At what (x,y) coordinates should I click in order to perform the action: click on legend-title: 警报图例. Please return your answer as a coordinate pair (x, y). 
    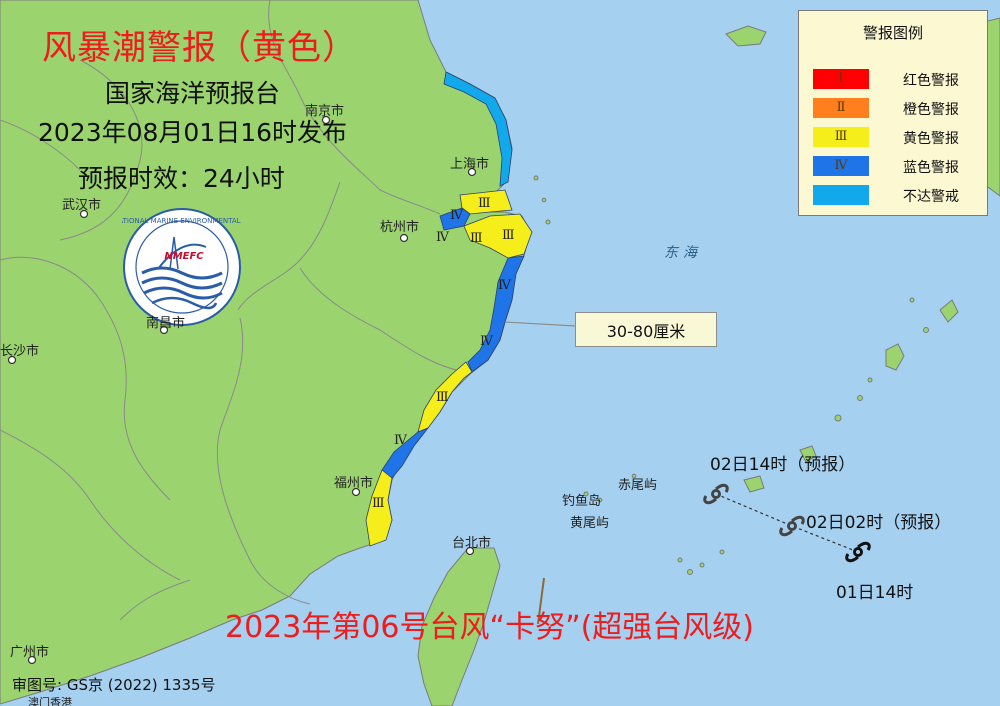
    Looking at the image, I should click on (892, 33).